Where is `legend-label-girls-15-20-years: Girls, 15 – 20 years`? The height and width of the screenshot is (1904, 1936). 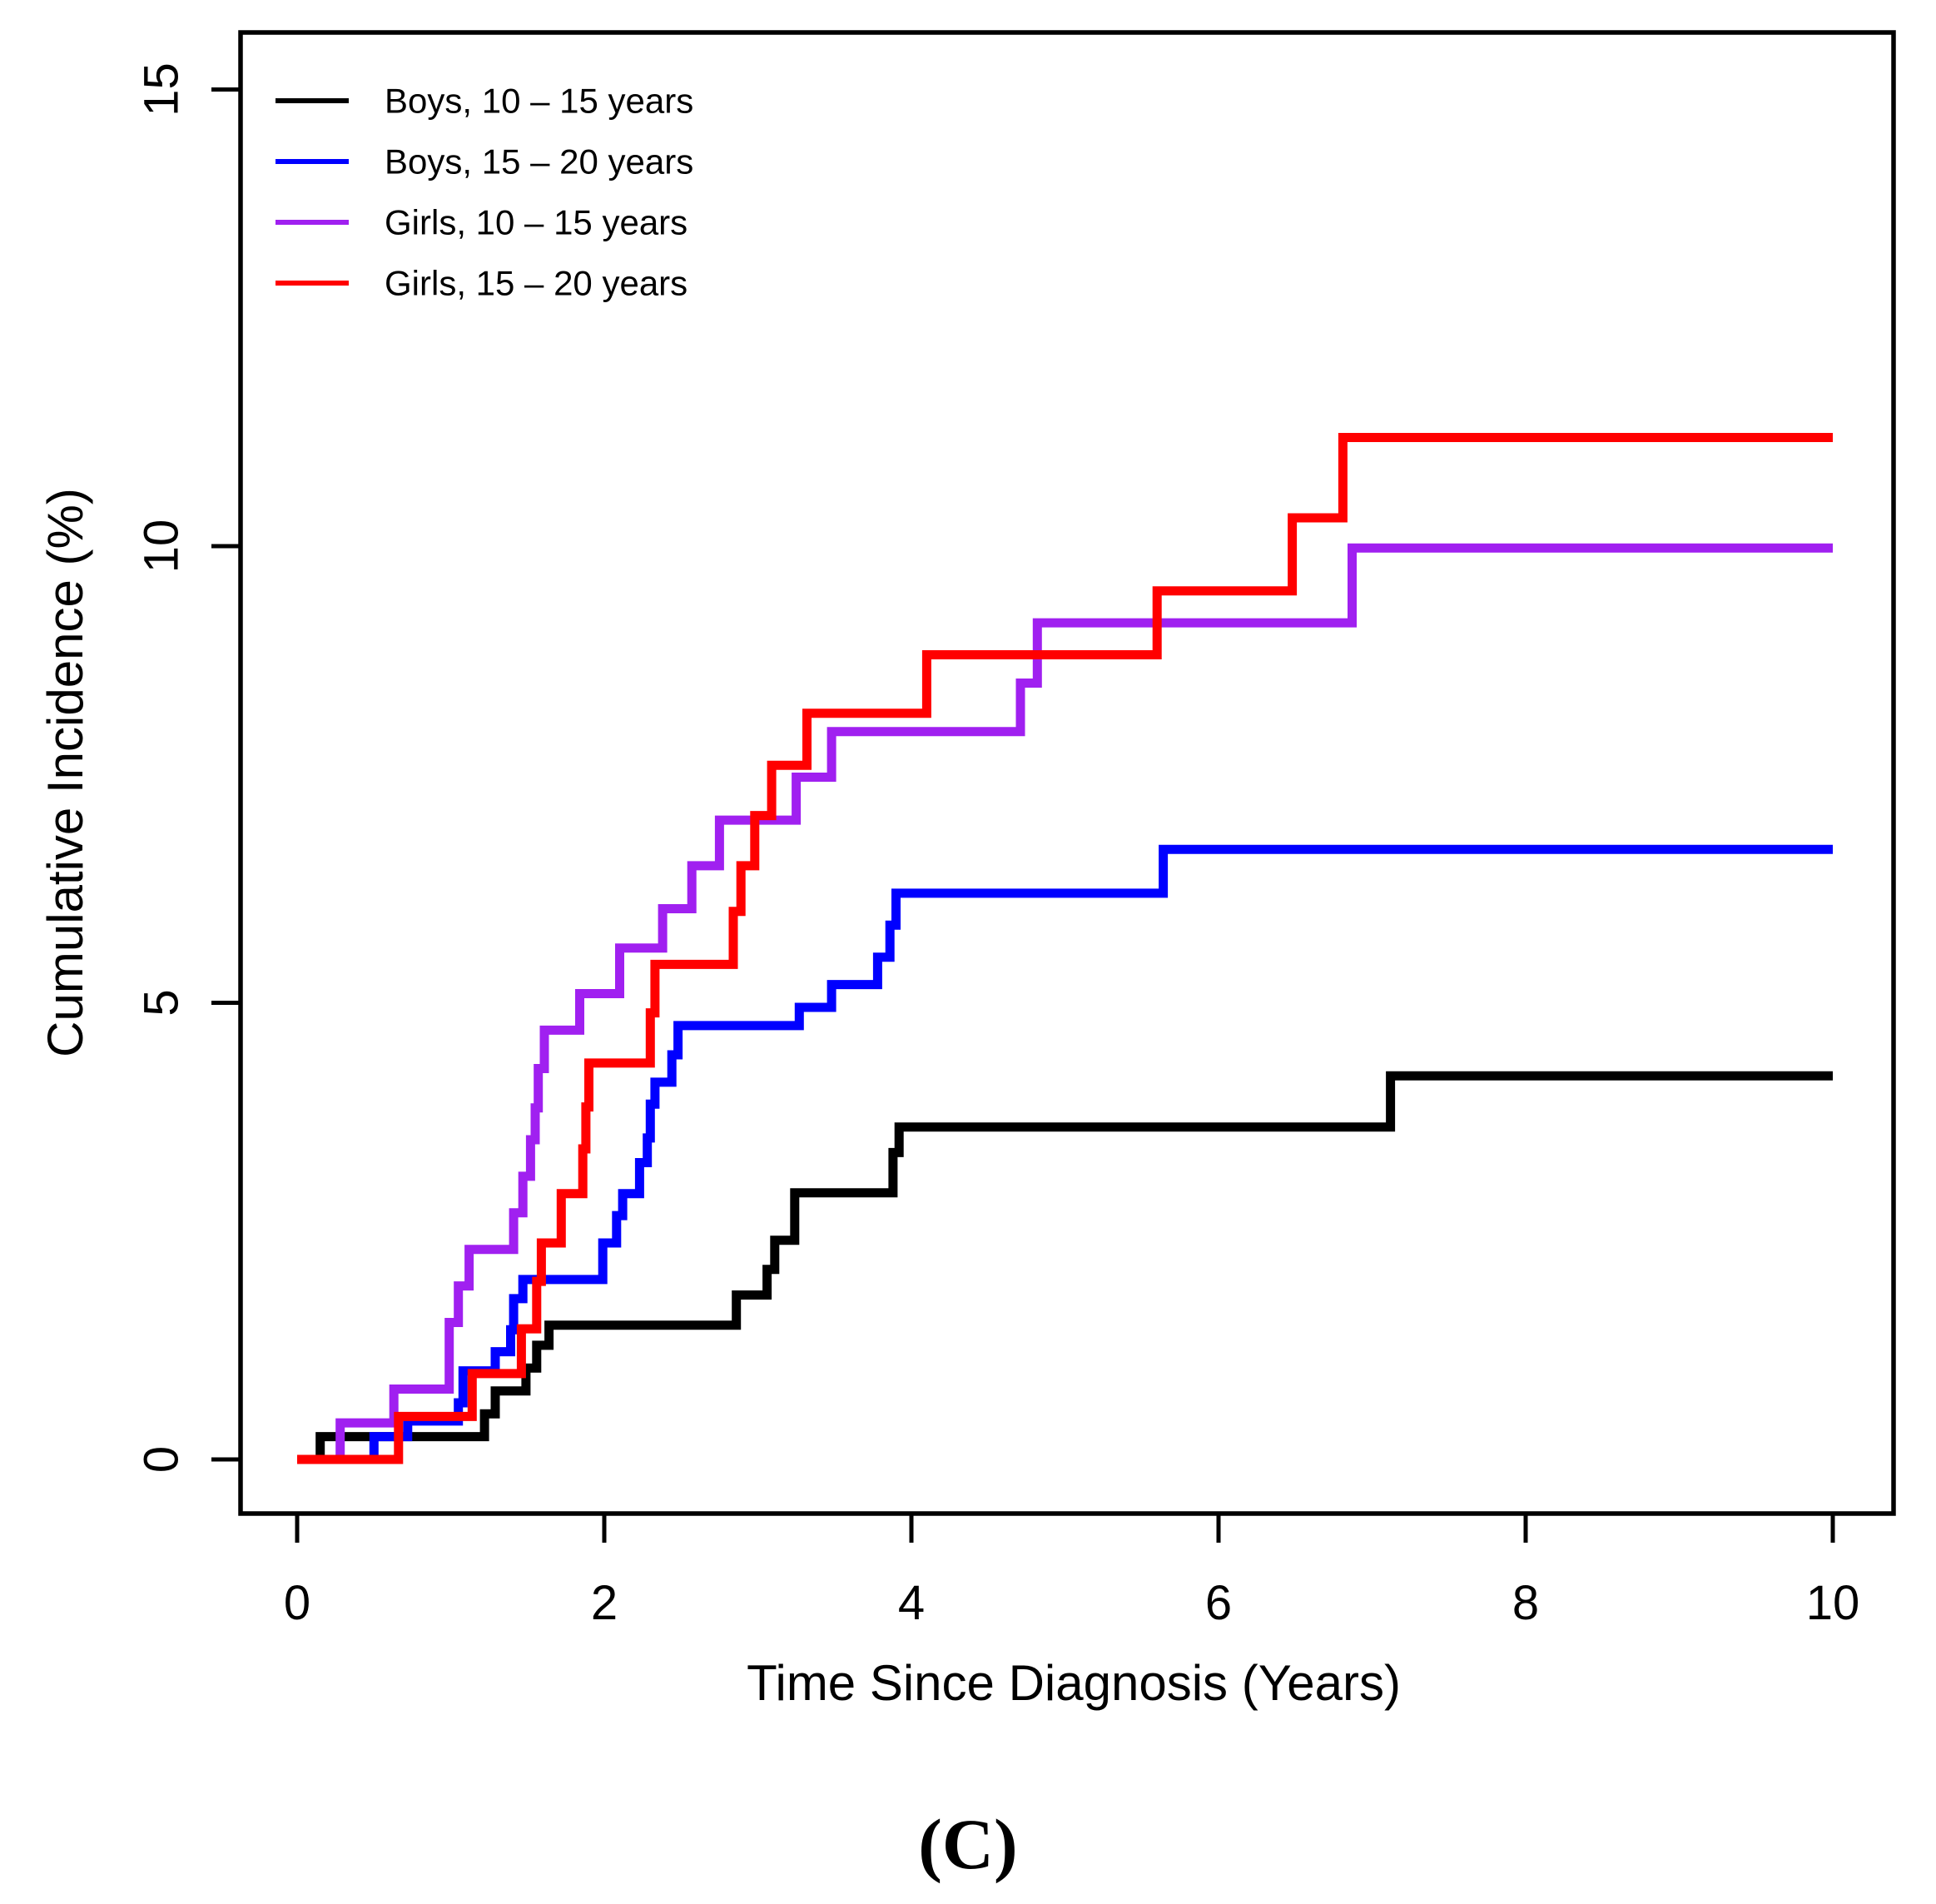
legend-label-girls-15-20-years: Girls, 15 – 20 years is located at coordinates (536, 283).